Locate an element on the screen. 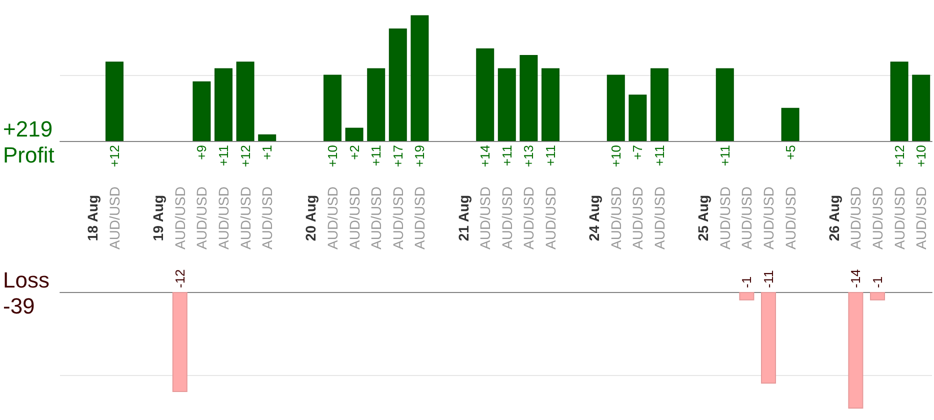  data-label: +19 is located at coordinates (420, 156).